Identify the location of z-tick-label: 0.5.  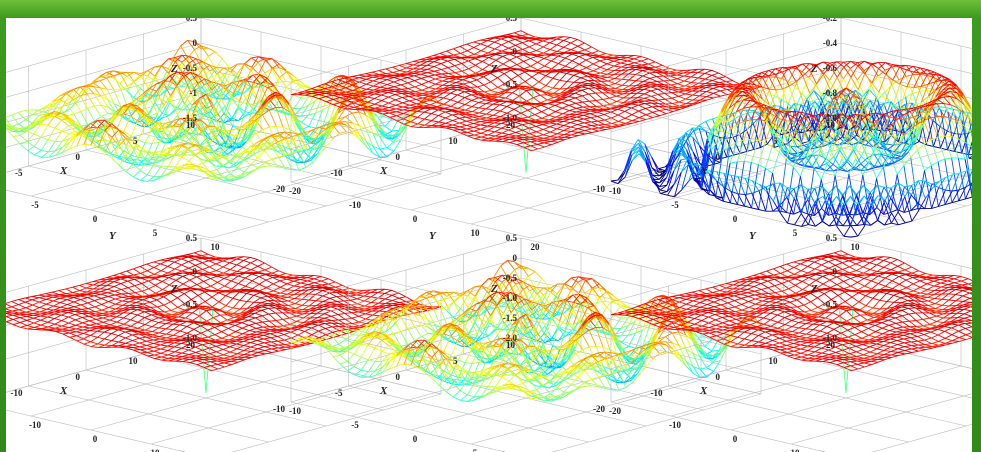
(512, 20).